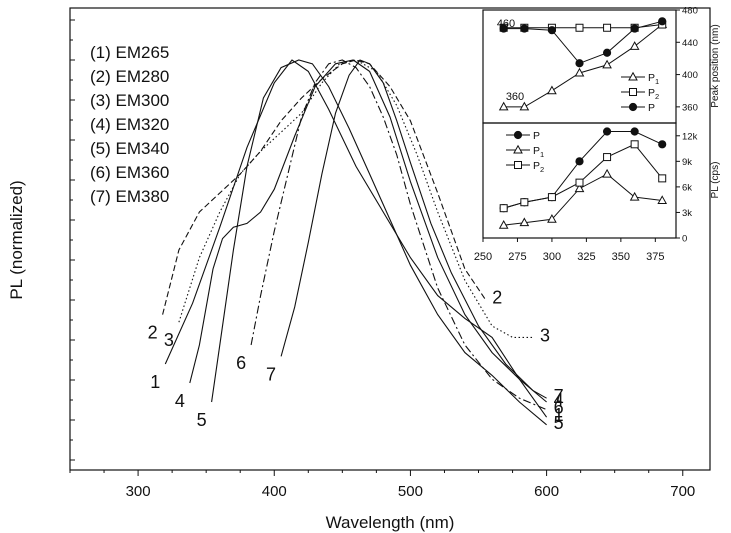  I want to click on inset-x-tick-label-275: 275, so click(517, 257).